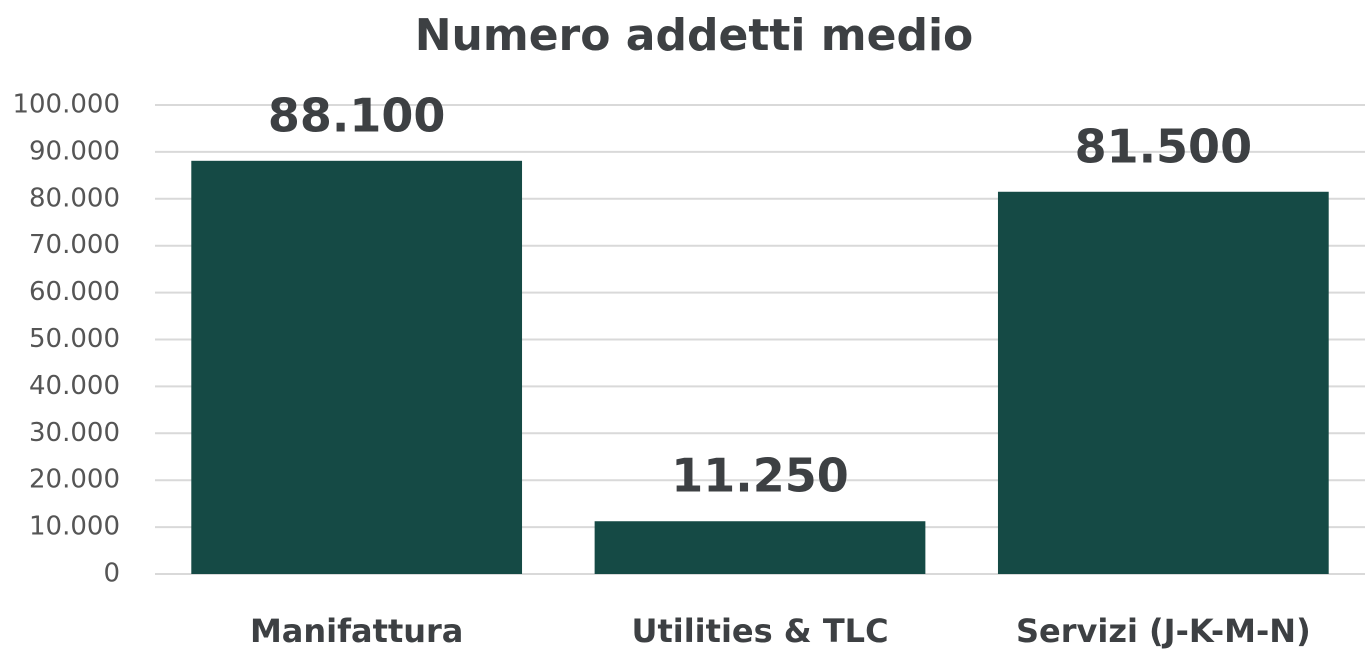 The width and height of the screenshot is (1367, 651). Describe the element at coordinates (74, 245) in the screenshot. I see `y-tick-label: 70.000` at that location.